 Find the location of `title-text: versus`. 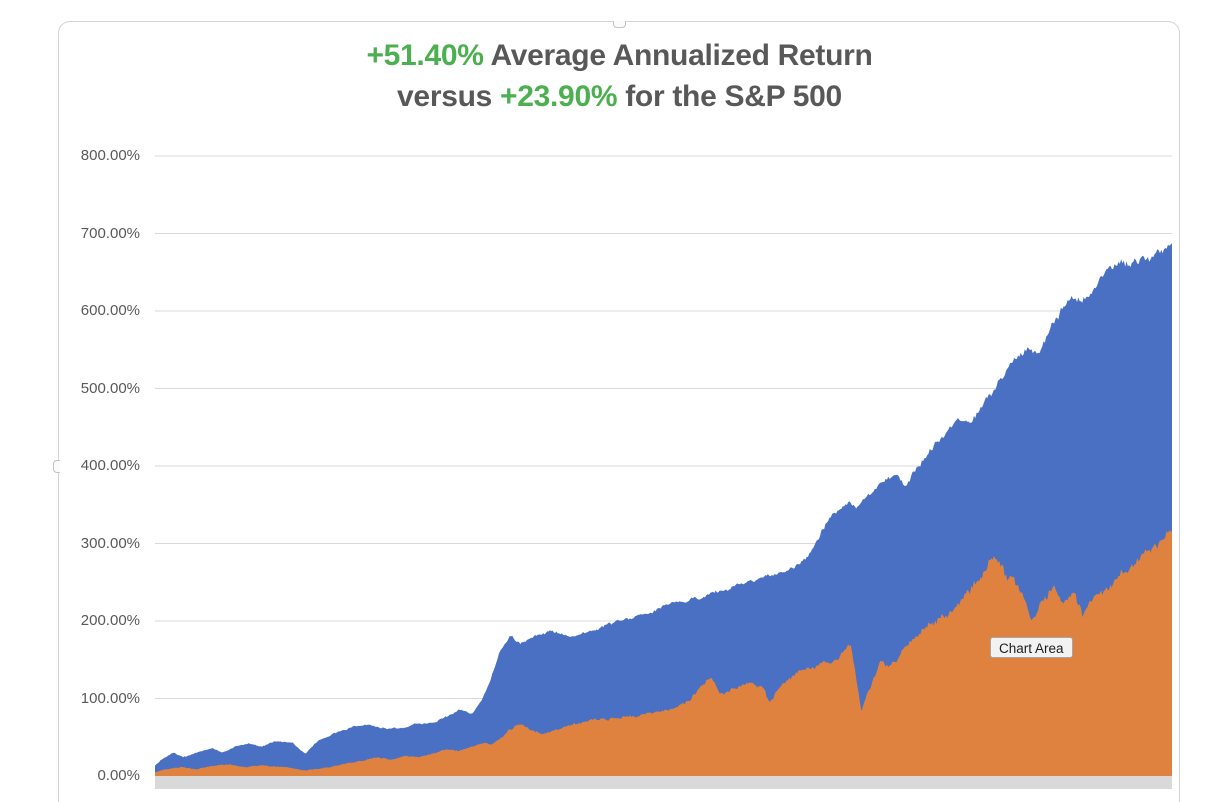

title-text: versus is located at coordinates (449, 96).